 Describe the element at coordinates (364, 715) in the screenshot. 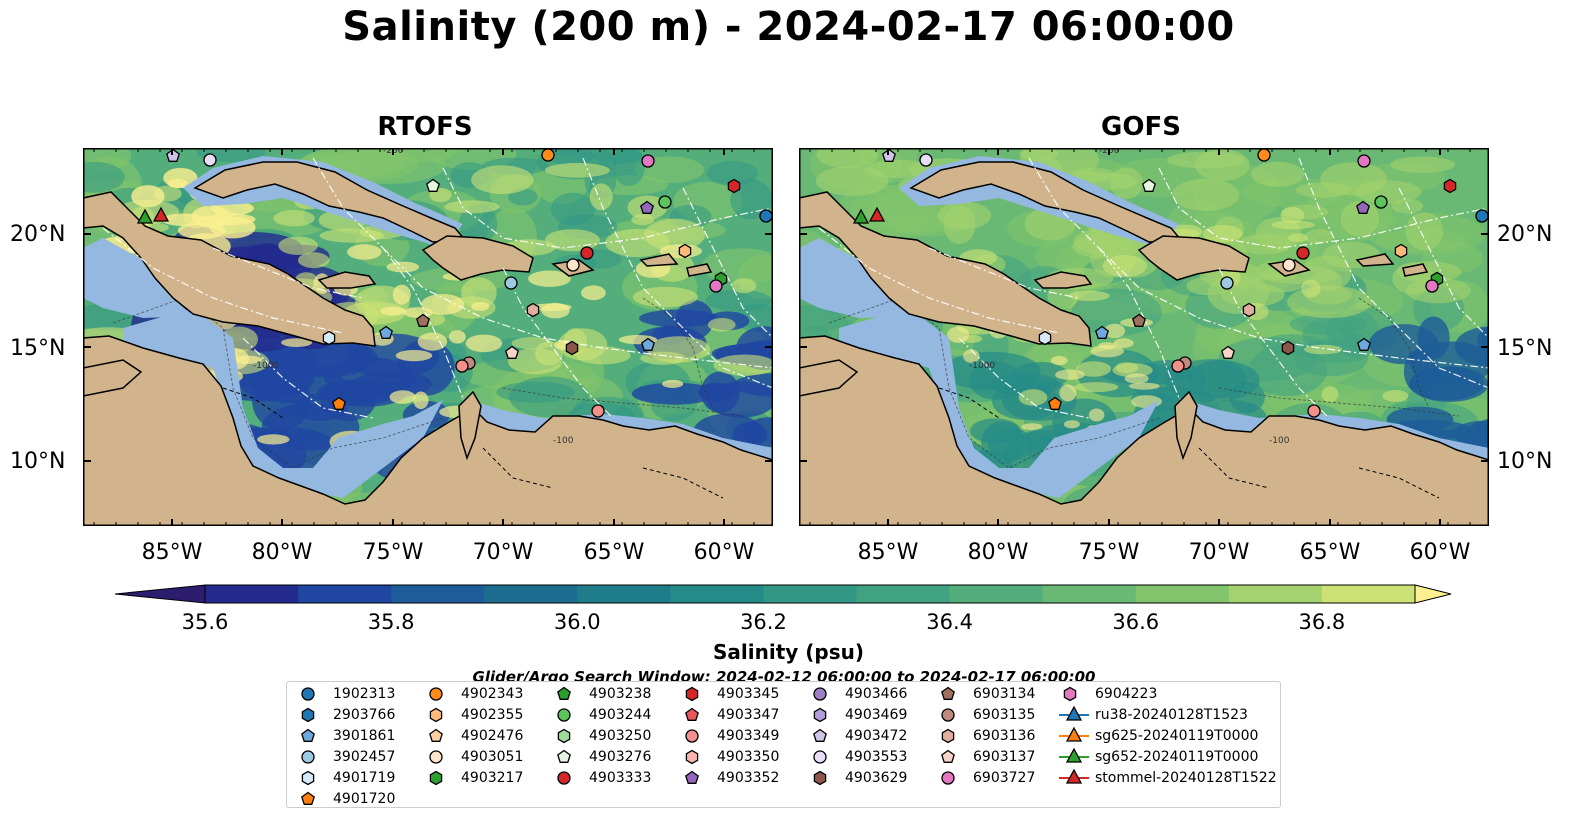

I see `legend-label: 2903766` at that location.